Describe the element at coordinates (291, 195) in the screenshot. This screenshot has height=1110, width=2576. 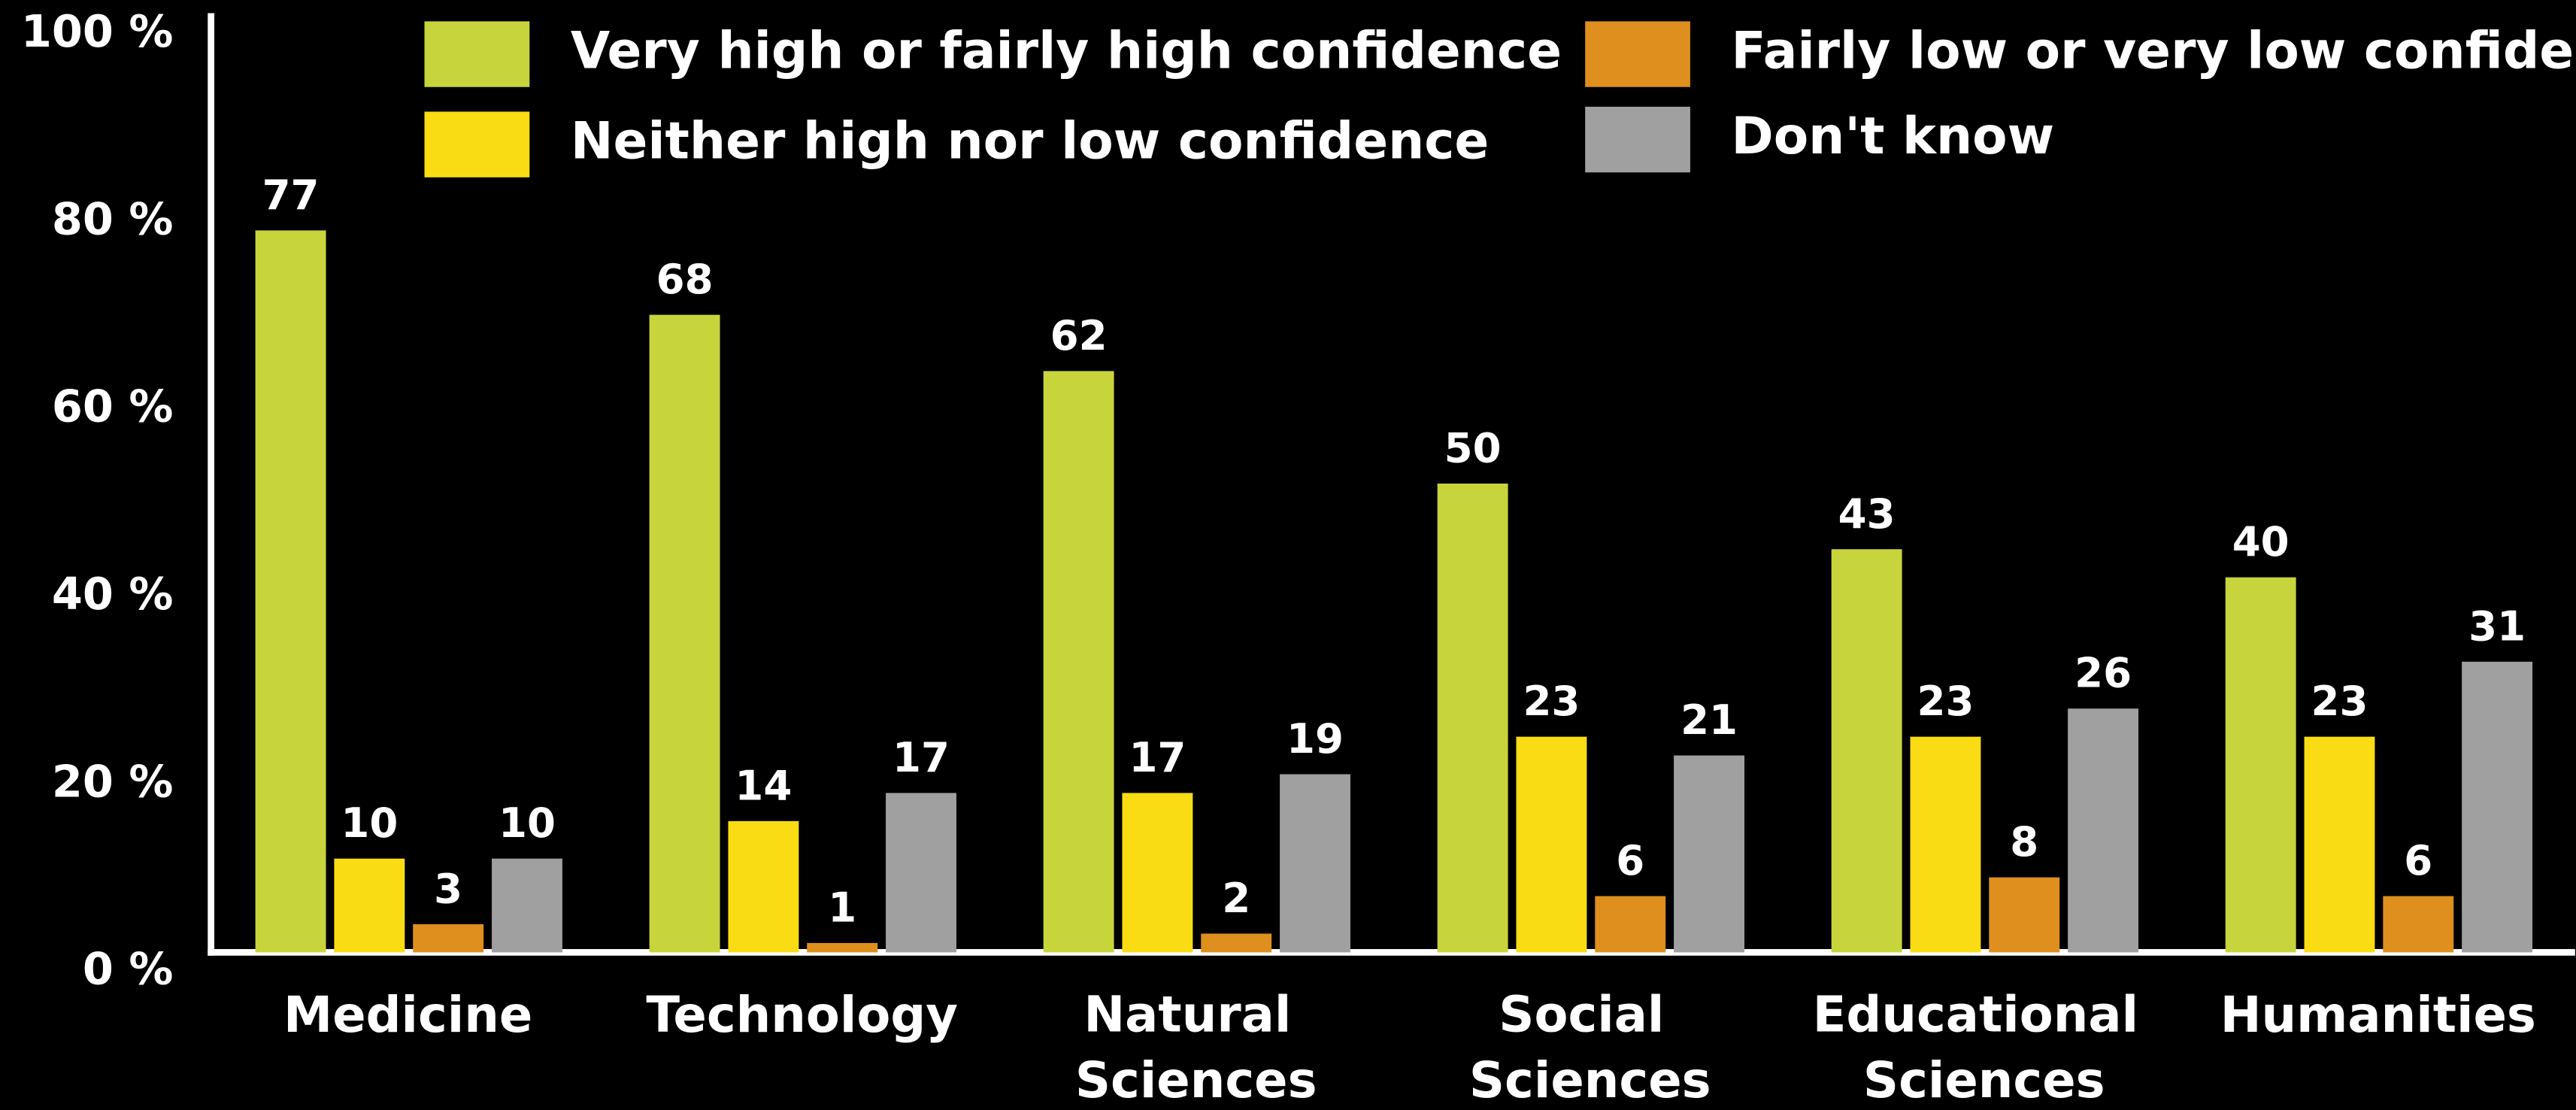
I see `value-label: 77` at that location.